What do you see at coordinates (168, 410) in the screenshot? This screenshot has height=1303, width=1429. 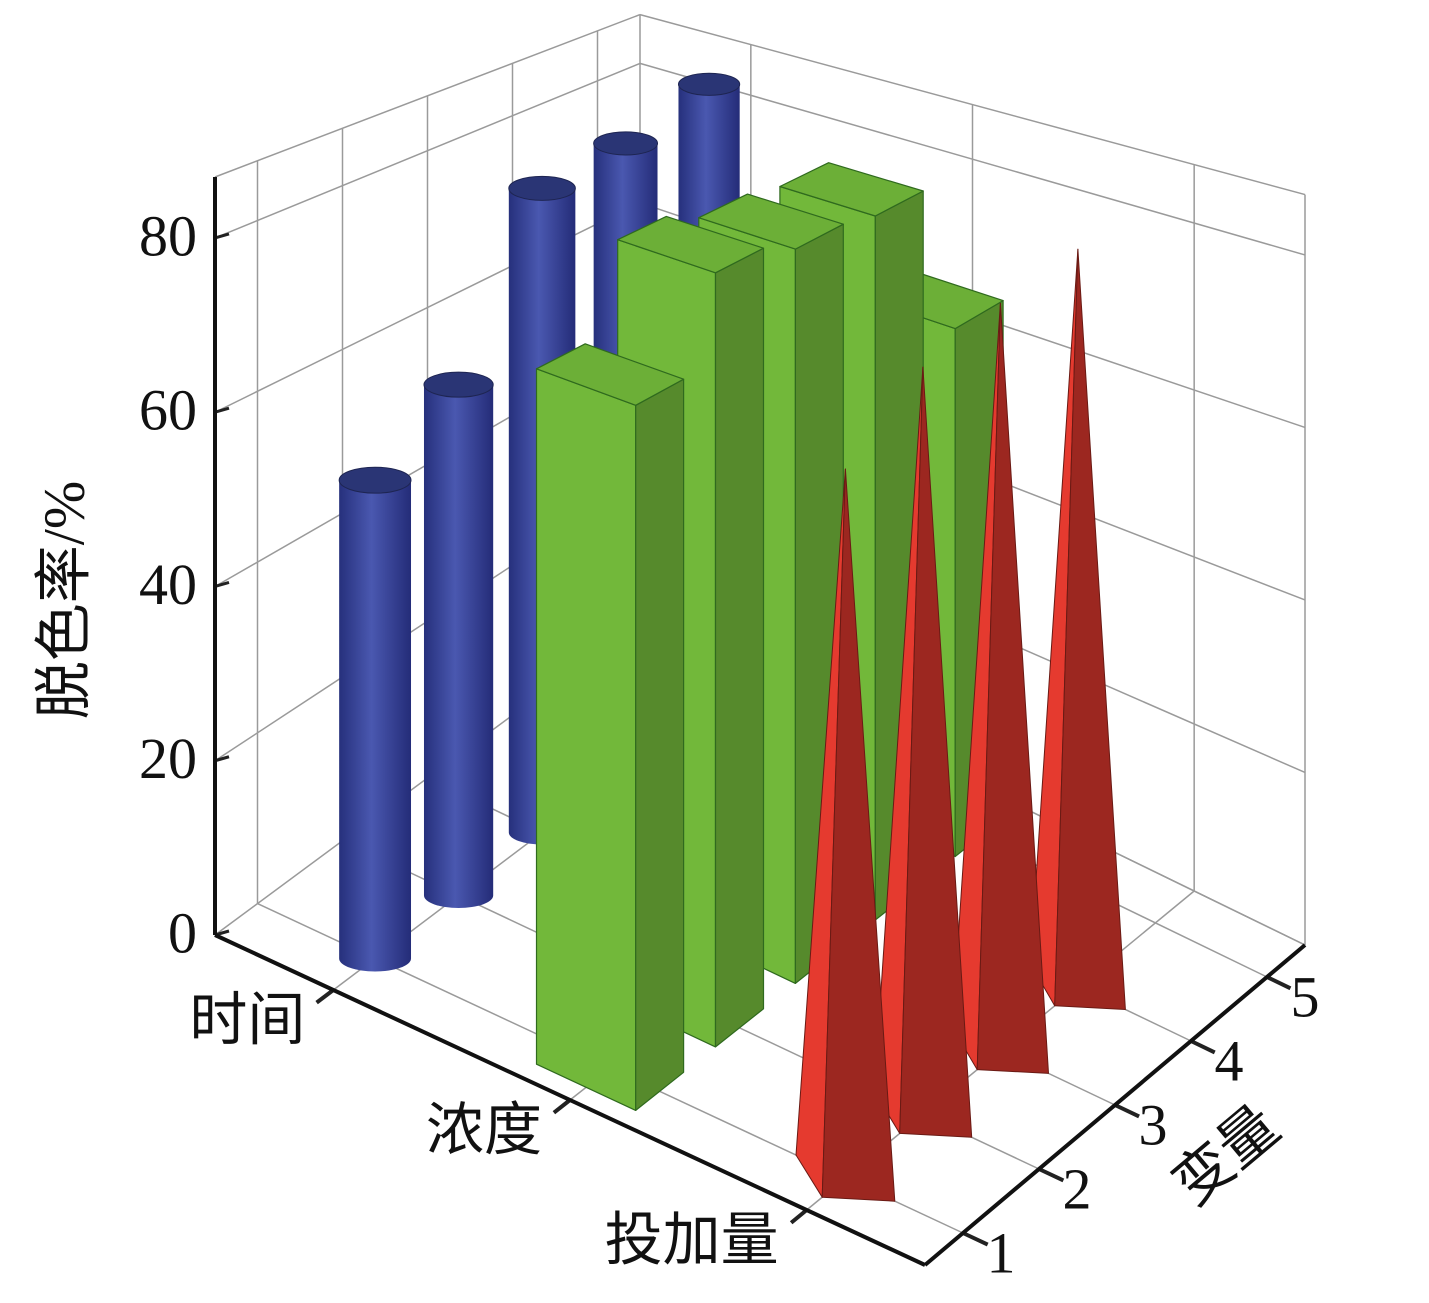 I see `z-tick-label: 60` at bounding box center [168, 410].